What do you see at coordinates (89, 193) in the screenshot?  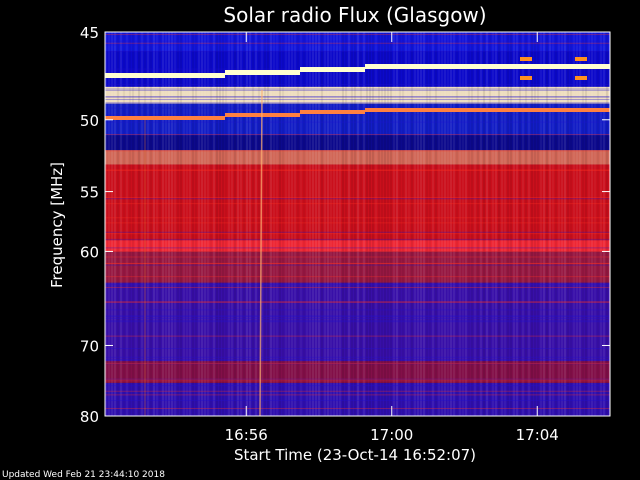 I see `y-tick-label: 55` at bounding box center [89, 193].